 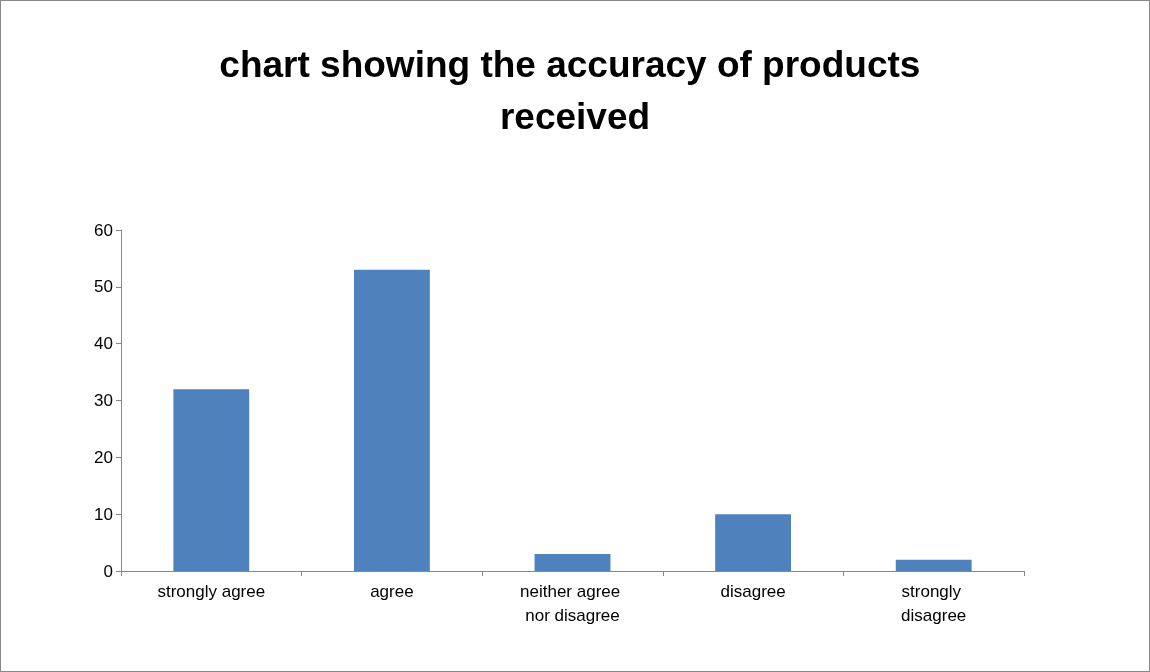 I want to click on y-tick-label: 20, so click(x=103, y=457).